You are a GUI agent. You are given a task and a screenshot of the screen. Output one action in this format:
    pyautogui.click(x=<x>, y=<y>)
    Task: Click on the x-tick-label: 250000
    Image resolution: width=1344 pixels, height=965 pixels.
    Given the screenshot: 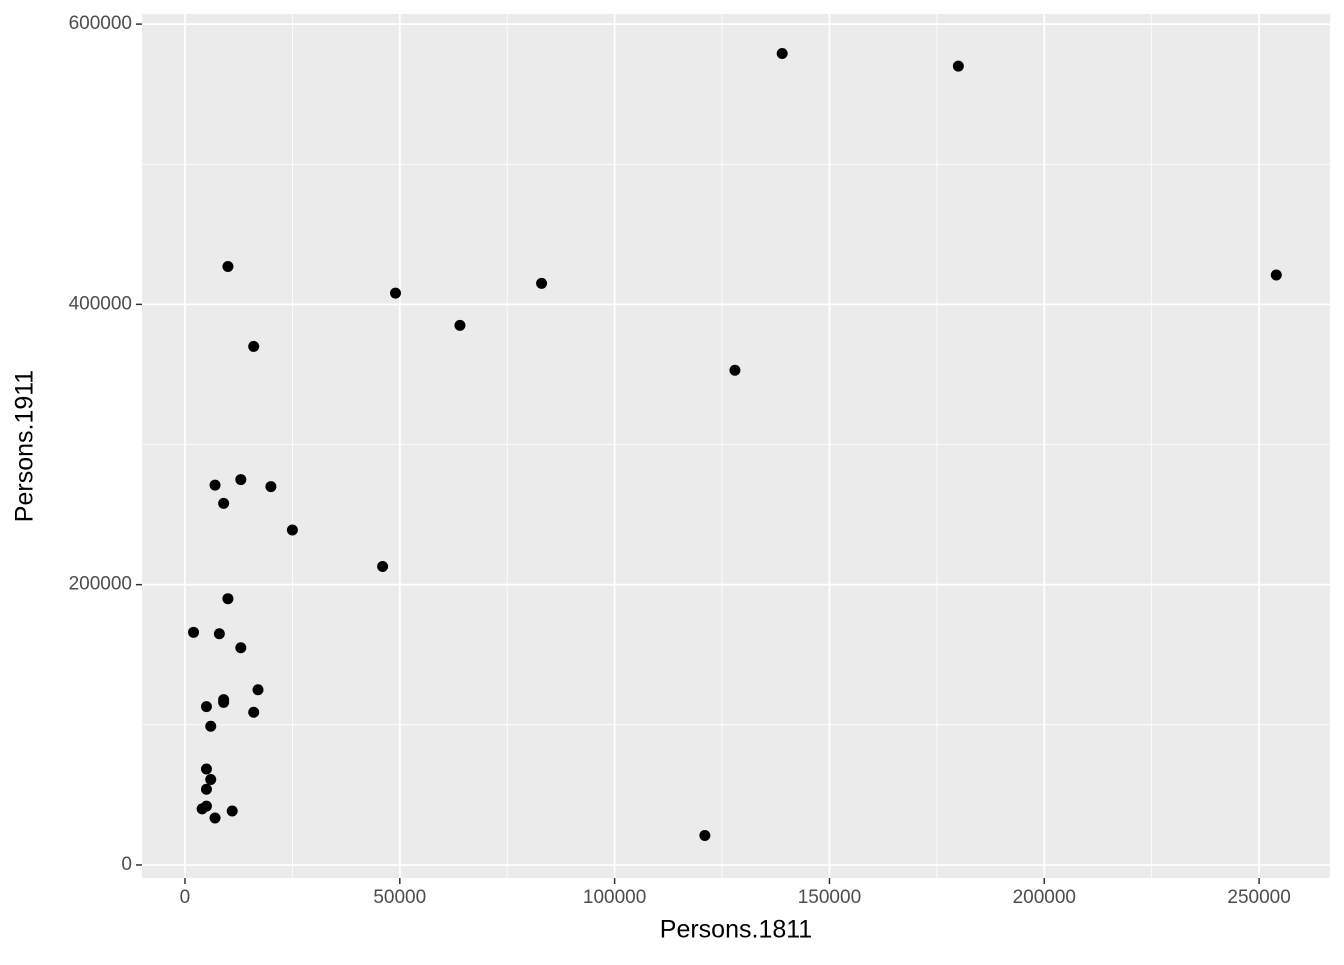 What is the action you would take?
    pyautogui.click(x=1258, y=897)
    